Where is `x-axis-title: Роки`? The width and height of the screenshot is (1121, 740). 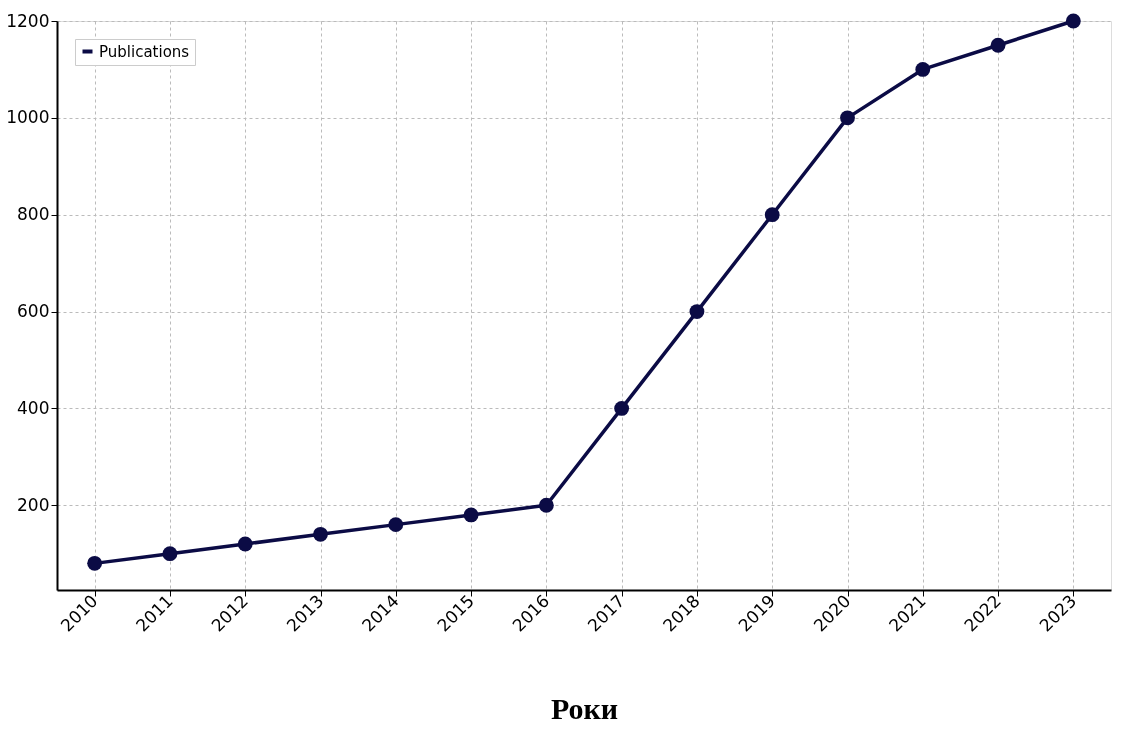
x-axis-title: Роки is located at coordinates (584, 708).